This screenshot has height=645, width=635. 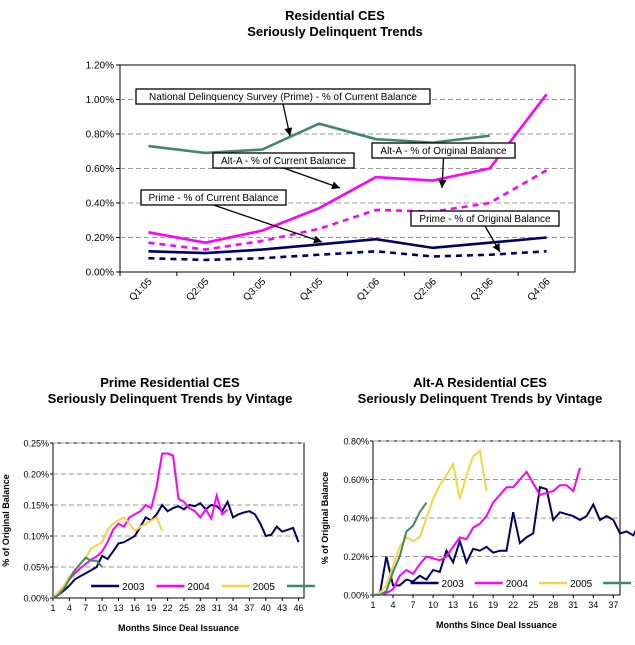 I want to click on annotation-label: Alt-A - % of Current Balance, so click(x=283, y=161).